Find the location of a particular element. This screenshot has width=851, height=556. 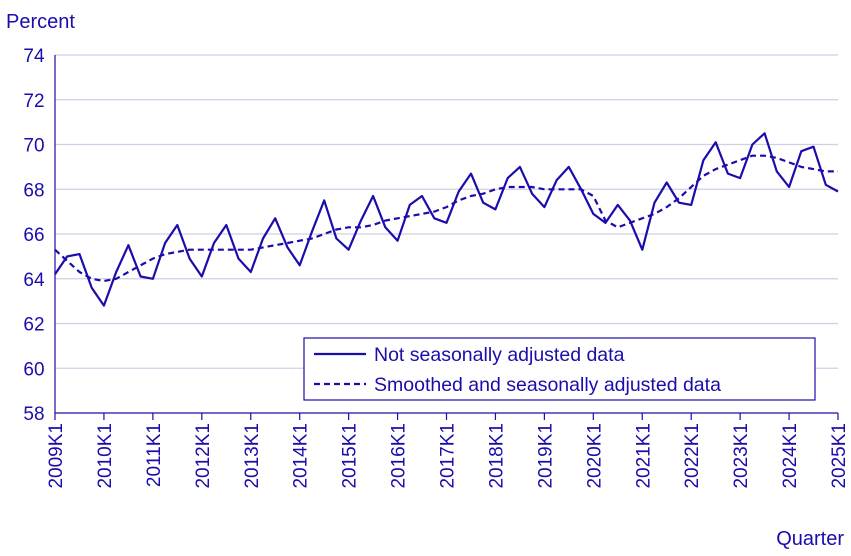

legend-box is located at coordinates (559, 369).